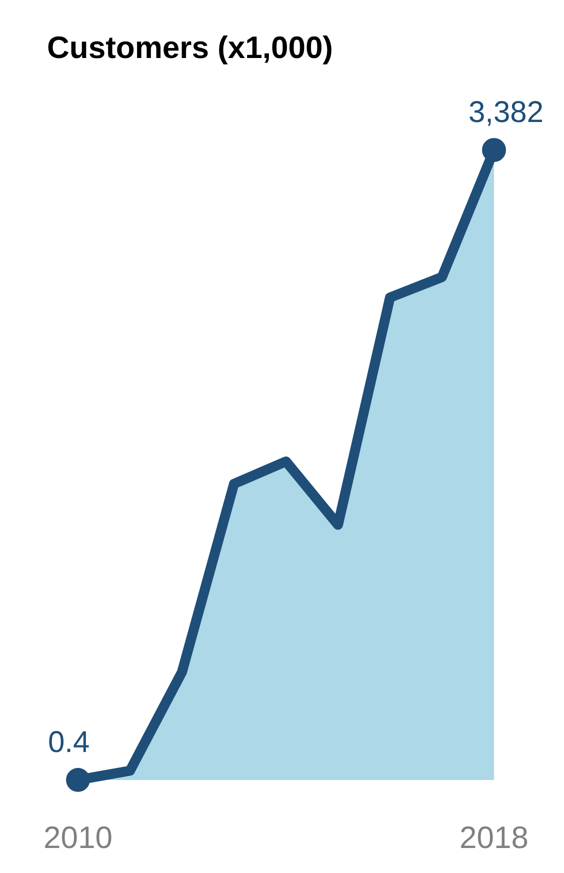 Image resolution: width=564 pixels, height=873 pixels. What do you see at coordinates (494, 837) in the screenshot?
I see `x-tick-label: 2018` at bounding box center [494, 837].